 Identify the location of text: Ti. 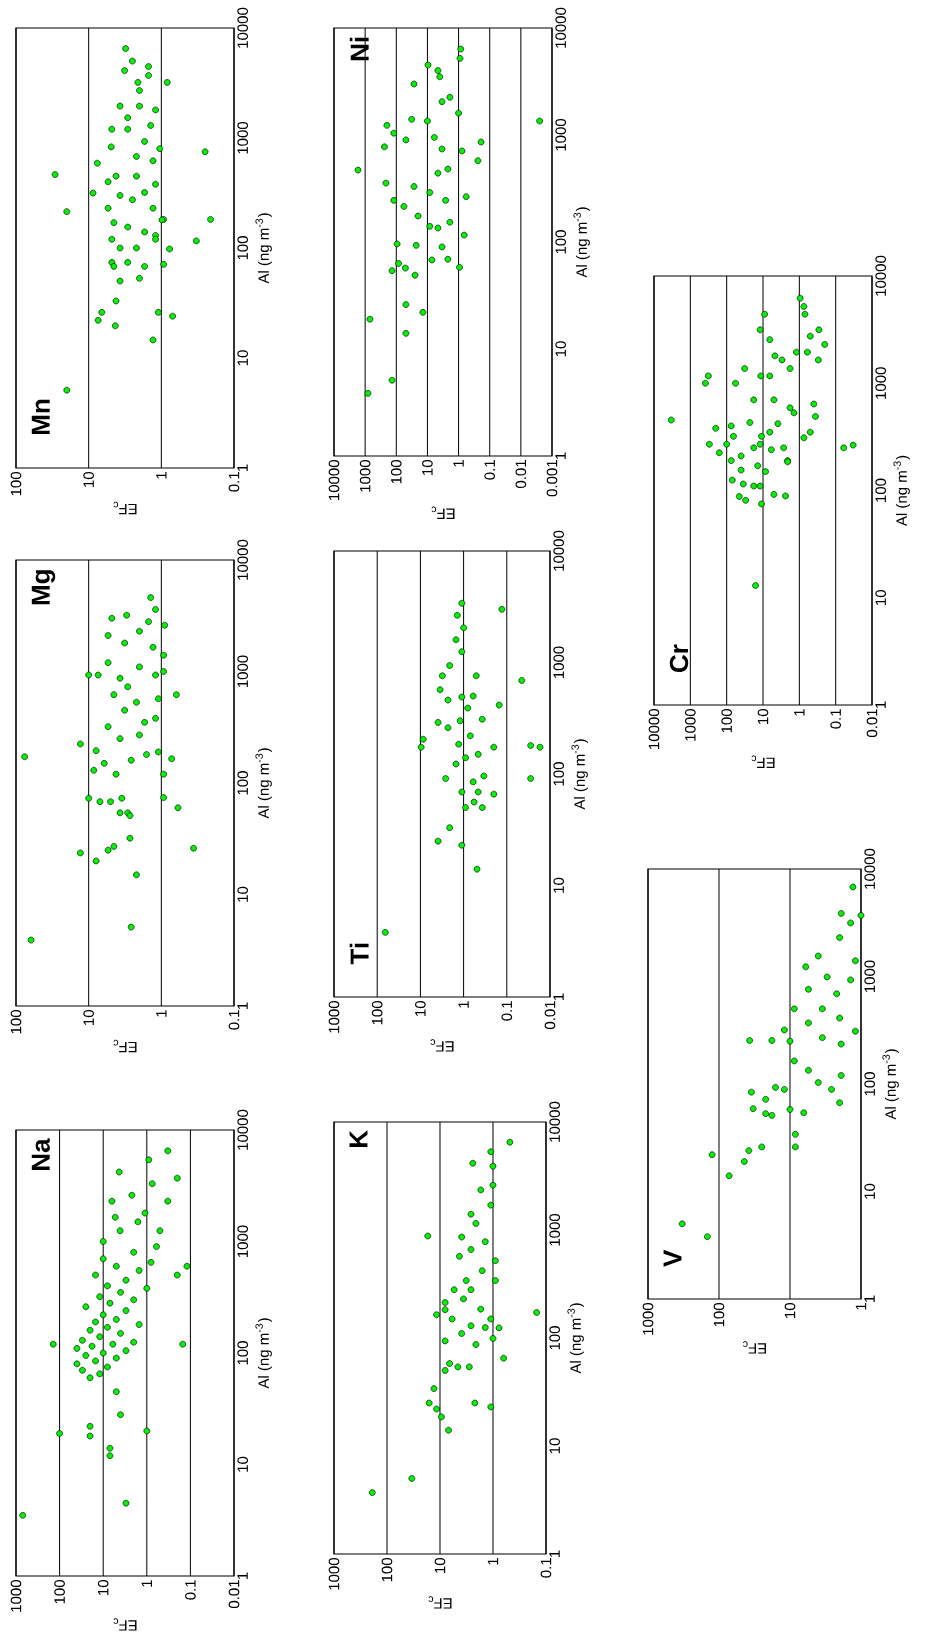
(359, 954).